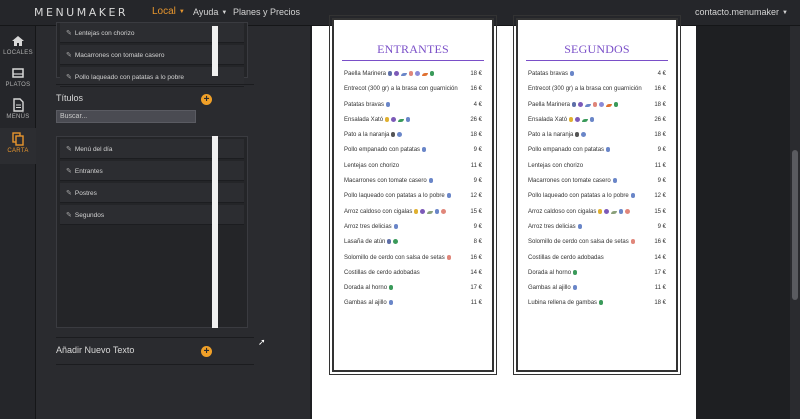 The width and height of the screenshot is (800, 419). What do you see at coordinates (181, 12) in the screenshot?
I see `caret-down-icon: ▼` at bounding box center [181, 12].